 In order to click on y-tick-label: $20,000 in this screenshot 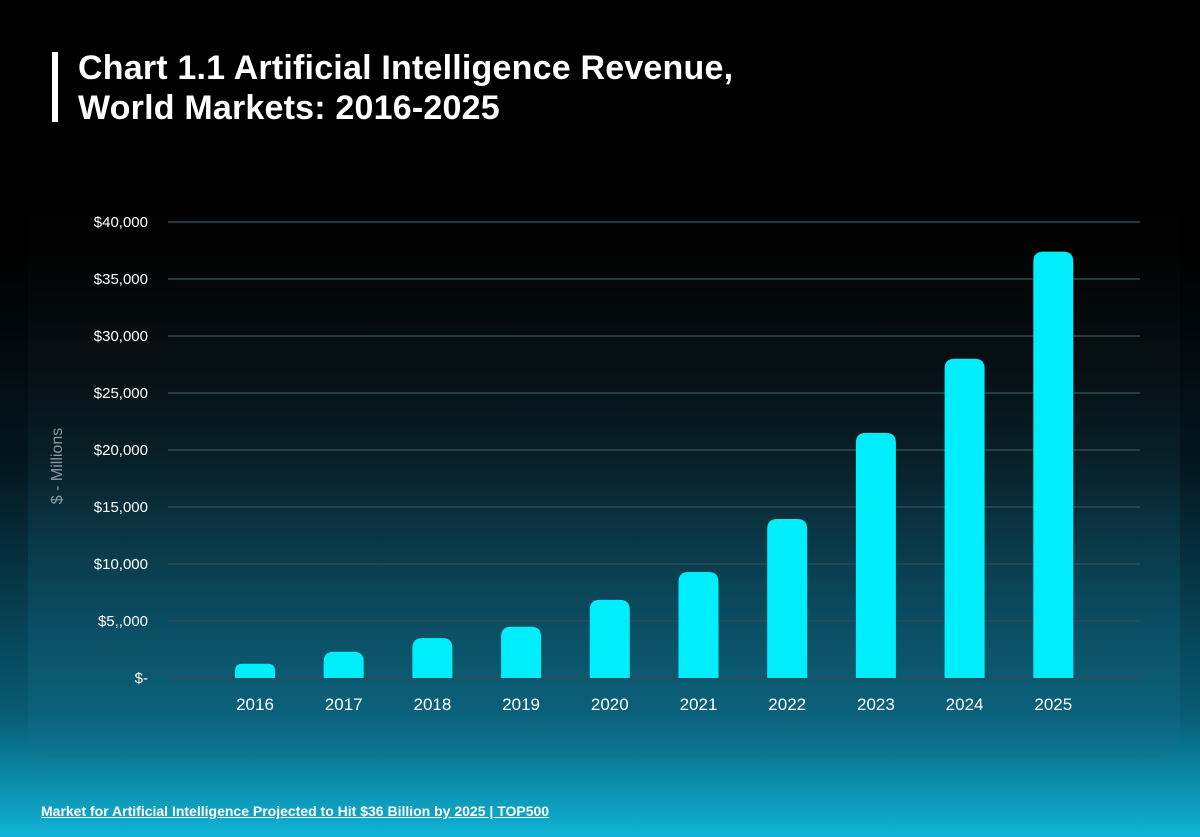, I will do `click(121, 450)`.